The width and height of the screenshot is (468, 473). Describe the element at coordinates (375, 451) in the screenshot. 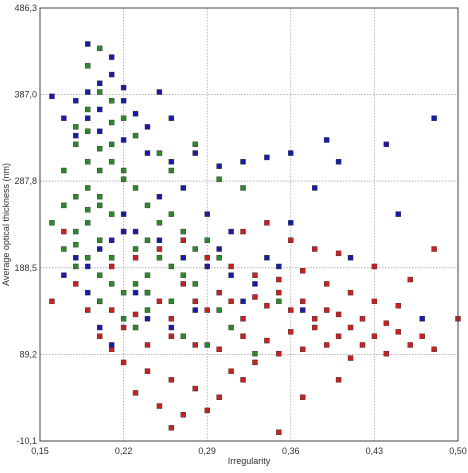

I see `x-tick-label: 0,43` at that location.